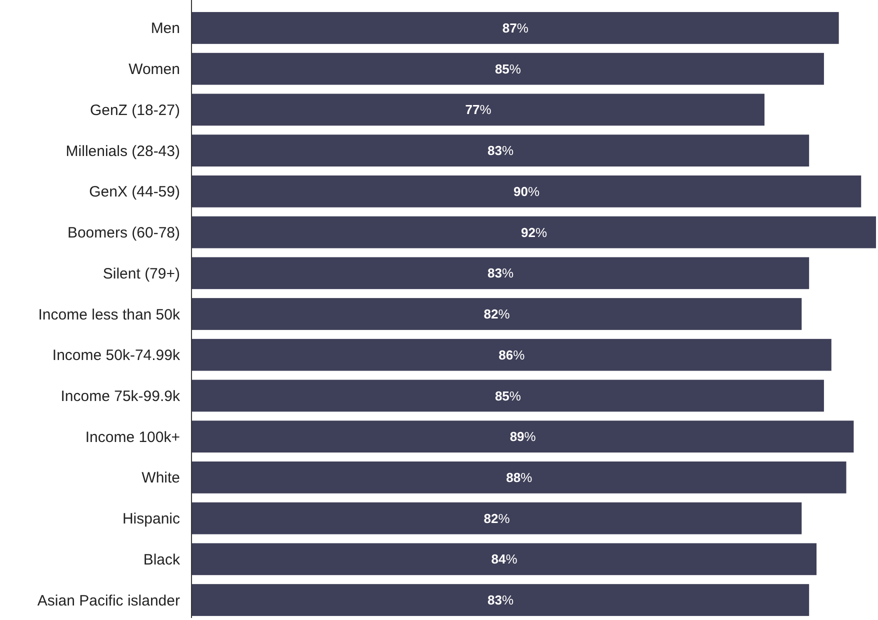 Image resolution: width=878 pixels, height=620 pixels. I want to click on y-tick-label: Black, so click(161, 559).